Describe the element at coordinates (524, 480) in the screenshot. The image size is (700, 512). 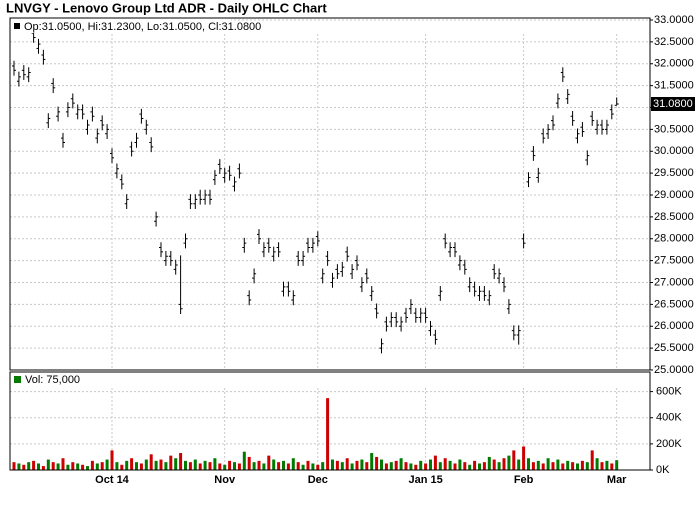
I see `x-tick-label: Feb` at that location.